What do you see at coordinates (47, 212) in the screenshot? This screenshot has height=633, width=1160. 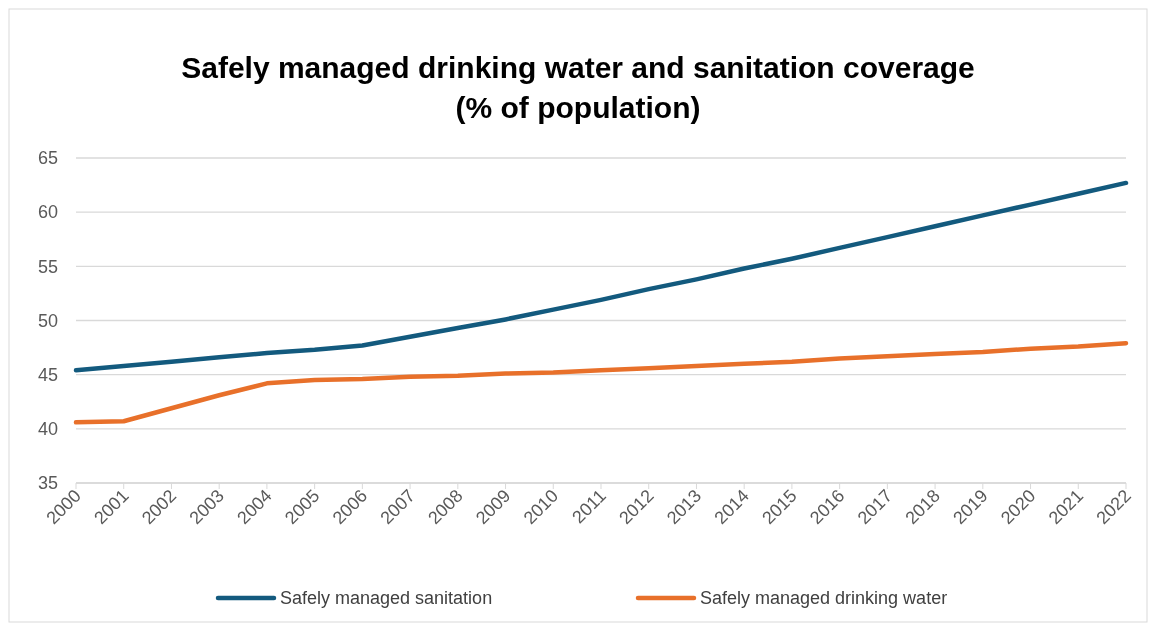 I see `y-tick-label: 60` at bounding box center [47, 212].